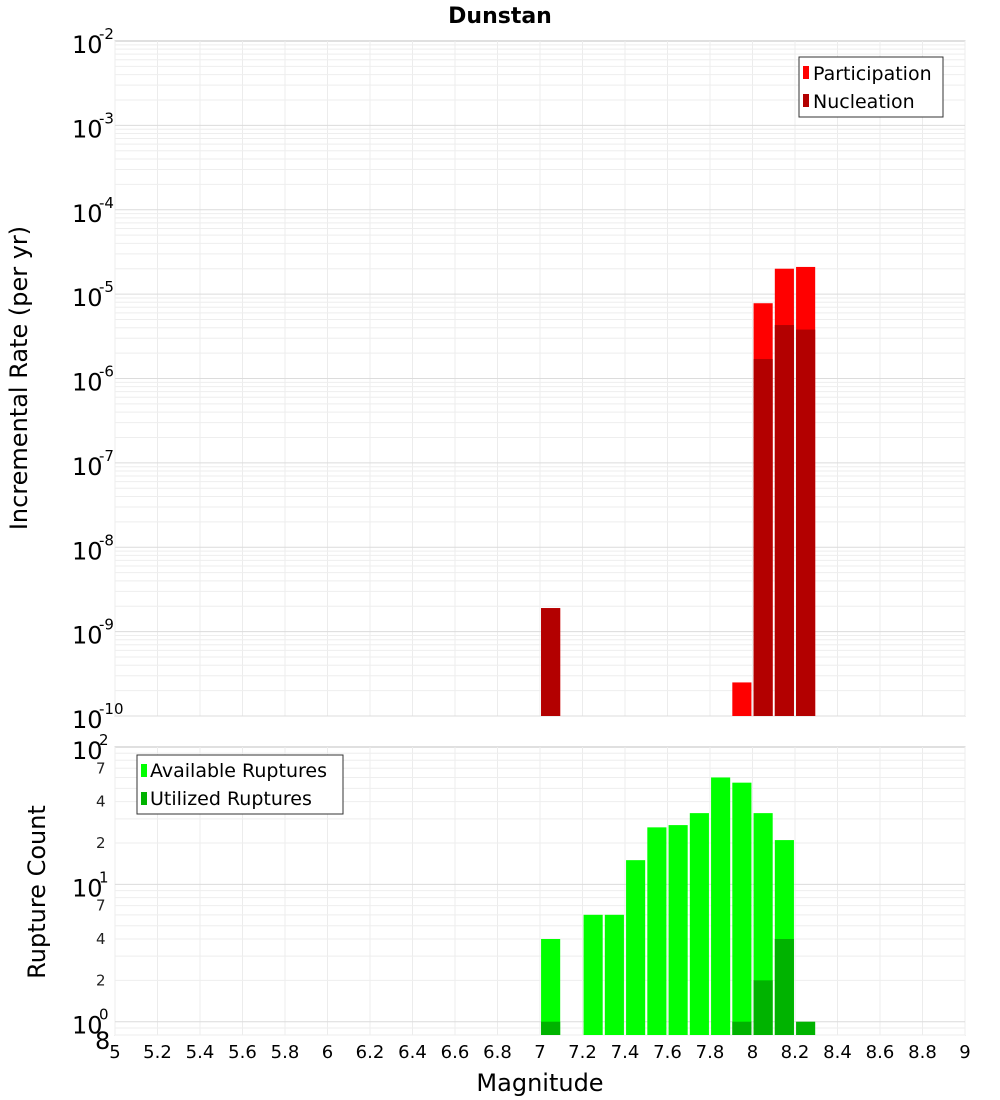  Describe the element at coordinates (144, 798) in the screenshot. I see `legend-swatch-utilized` at that location.